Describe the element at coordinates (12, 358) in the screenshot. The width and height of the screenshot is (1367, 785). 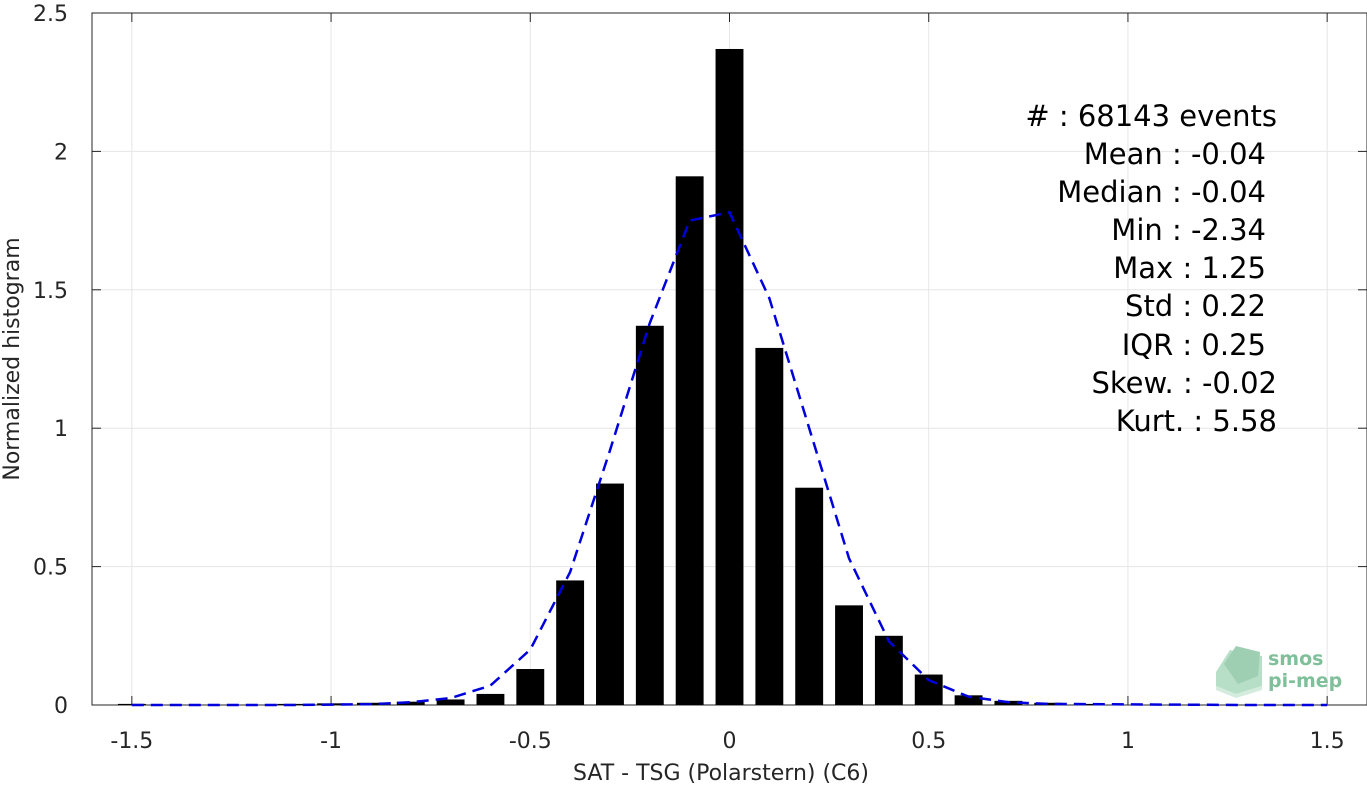
I see `y-axis-title: Normalized histogram` at that location.